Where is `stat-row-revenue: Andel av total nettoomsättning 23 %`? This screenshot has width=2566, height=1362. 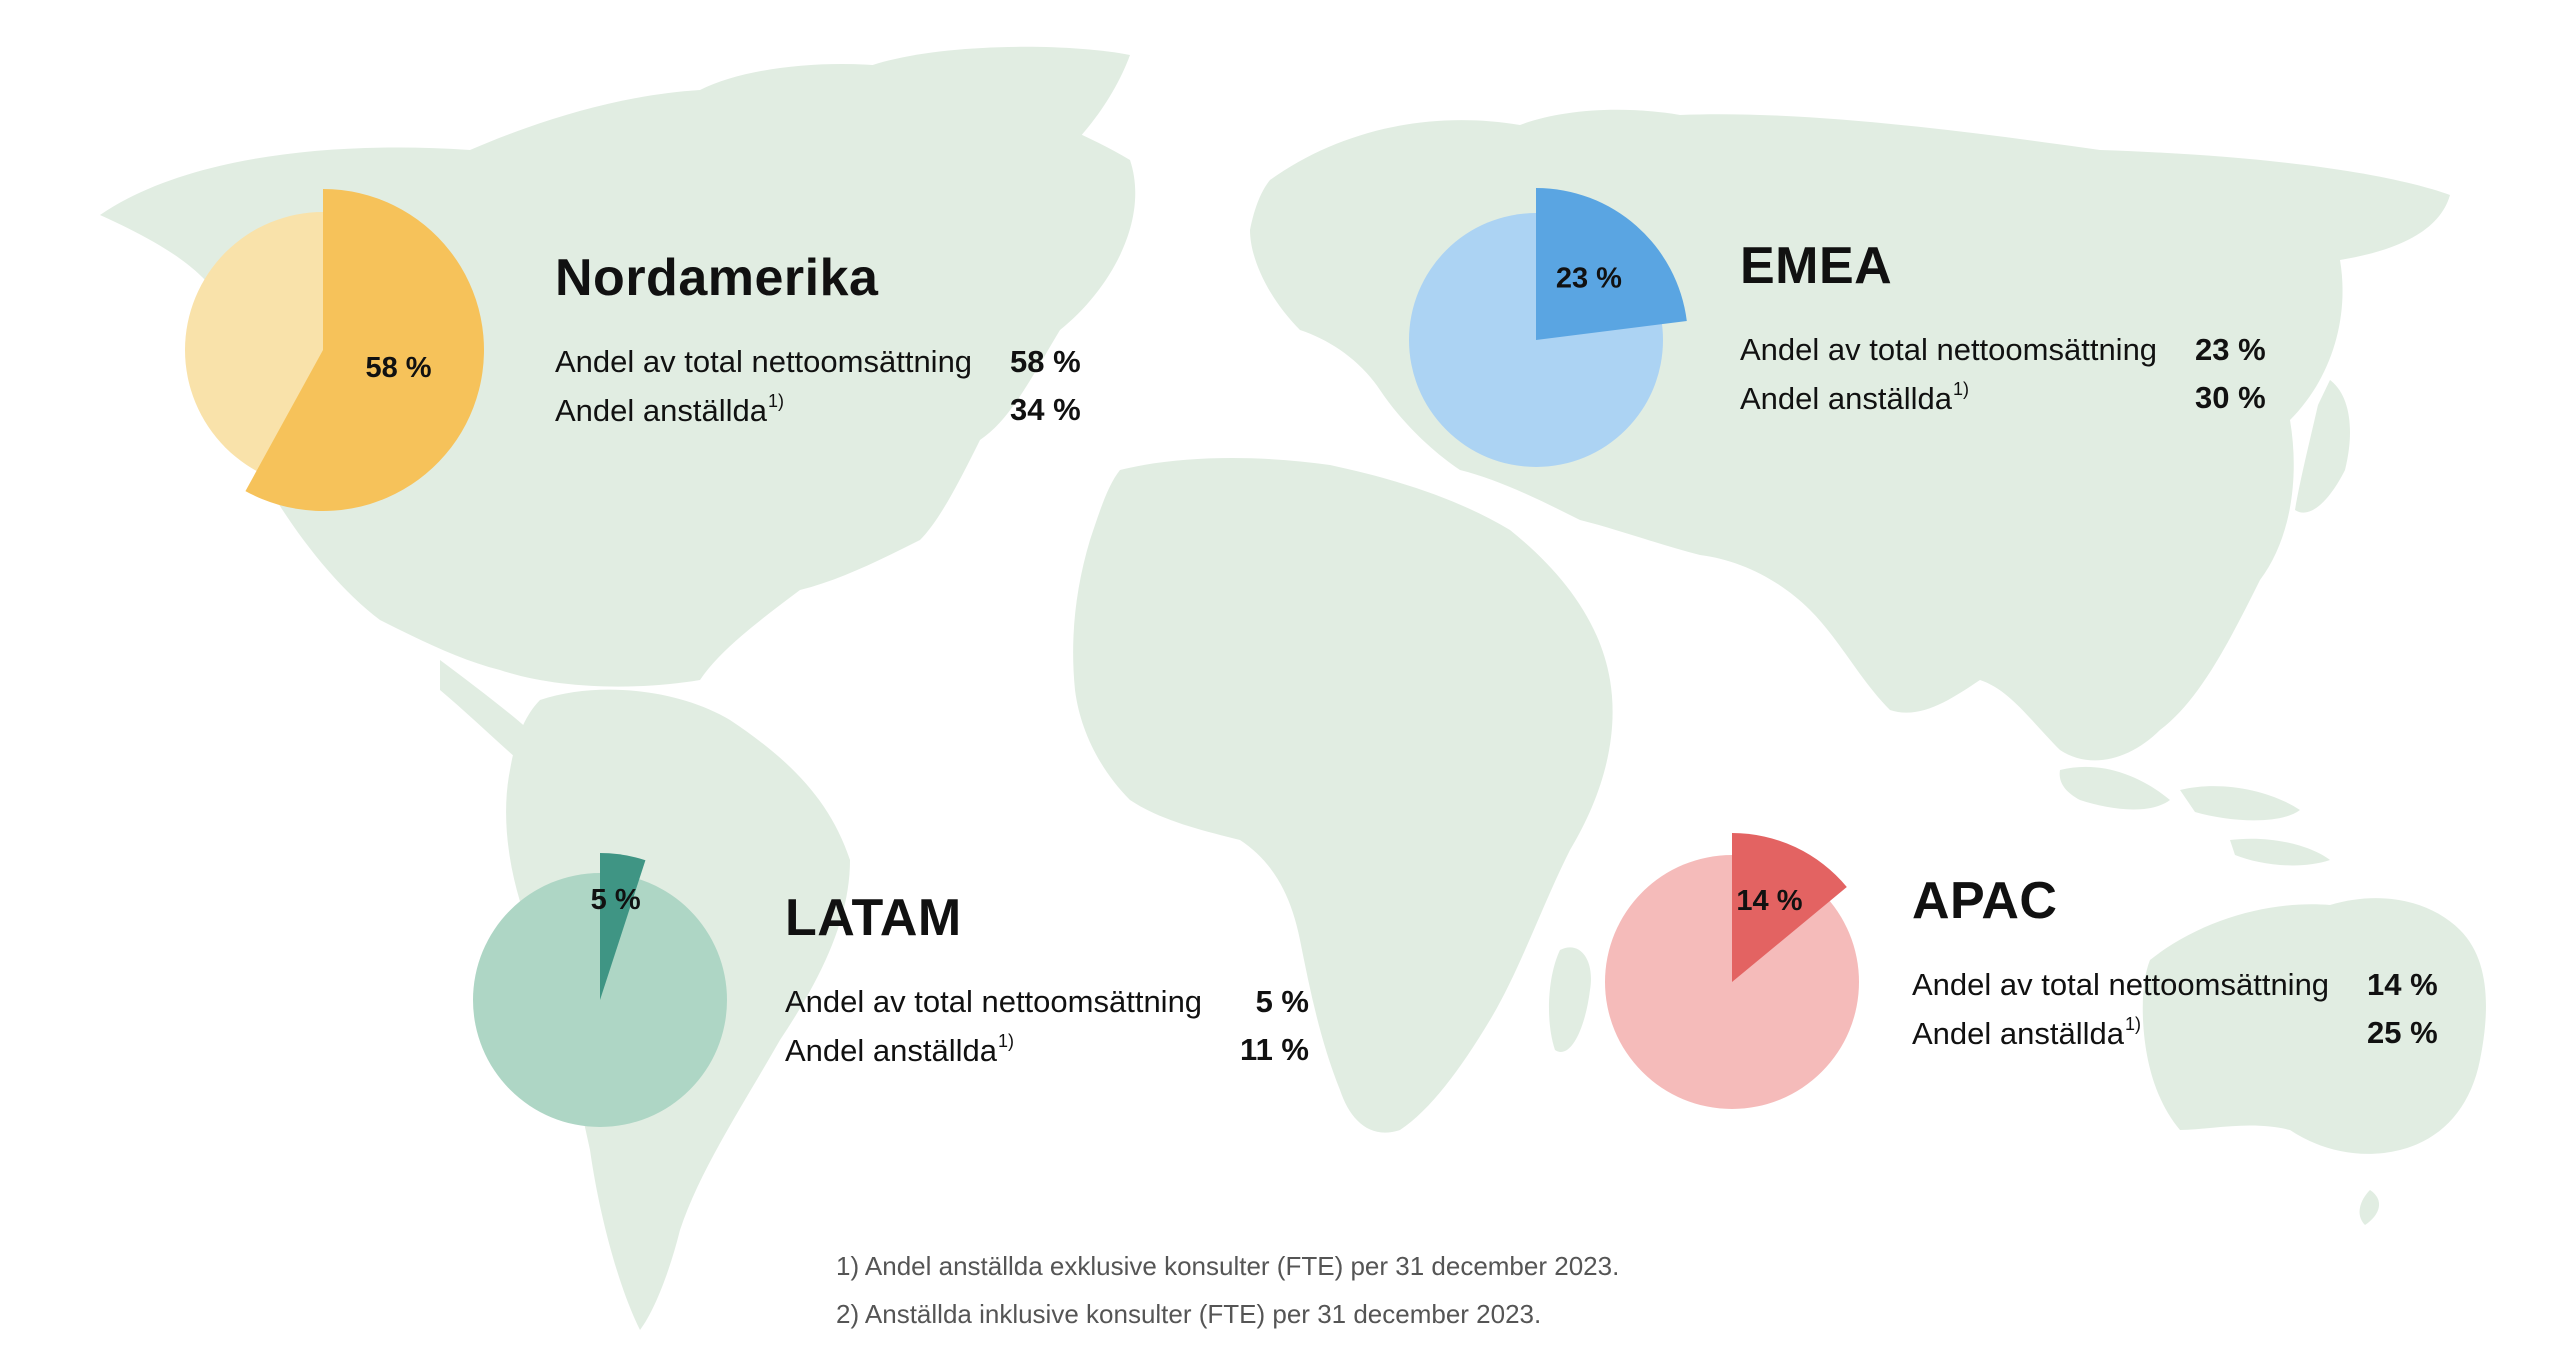 stat-row-revenue: Andel av total nettoomsättning 23 % is located at coordinates (2003, 350).